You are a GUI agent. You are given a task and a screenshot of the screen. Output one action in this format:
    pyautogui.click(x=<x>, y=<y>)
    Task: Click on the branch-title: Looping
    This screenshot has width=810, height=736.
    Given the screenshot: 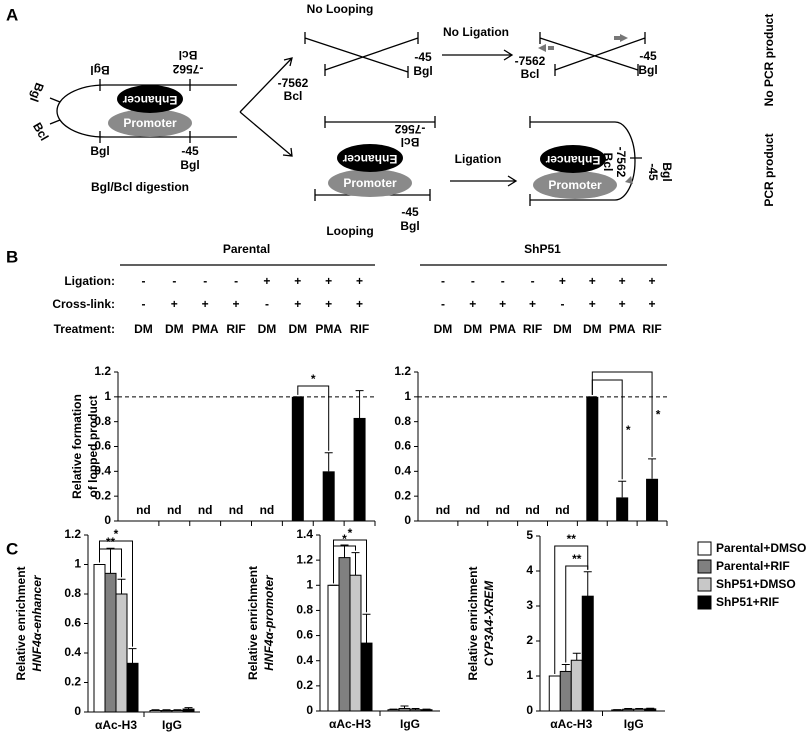 What is the action you would take?
    pyautogui.click(x=349, y=231)
    